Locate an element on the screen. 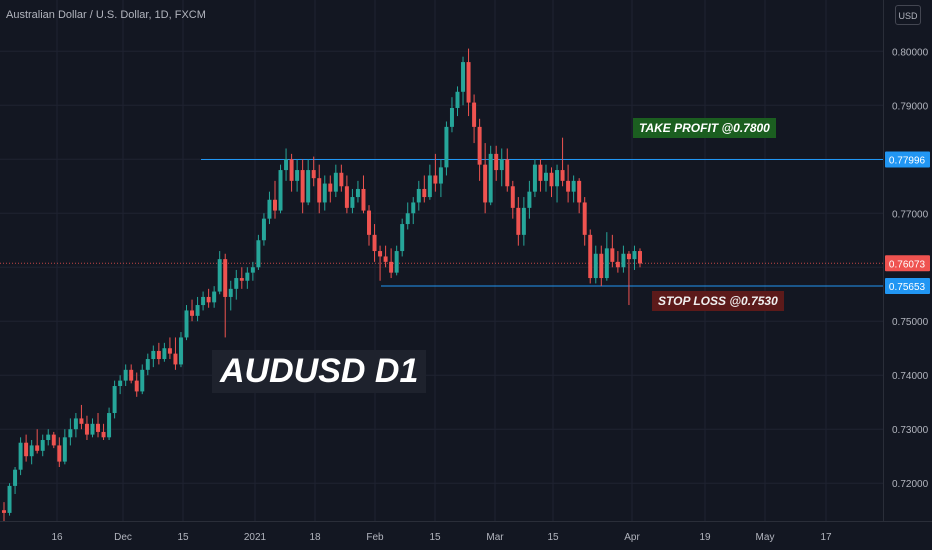 This screenshot has width=932, height=550. y-tick-label: 0.73000 is located at coordinates (910, 430).